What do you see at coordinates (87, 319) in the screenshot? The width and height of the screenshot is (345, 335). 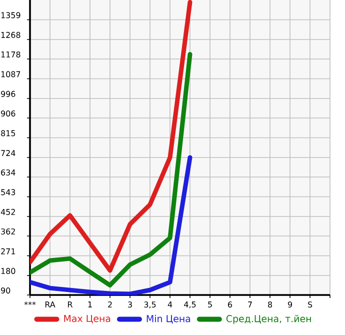 I see `legend-label: Max Цена` at bounding box center [87, 319].